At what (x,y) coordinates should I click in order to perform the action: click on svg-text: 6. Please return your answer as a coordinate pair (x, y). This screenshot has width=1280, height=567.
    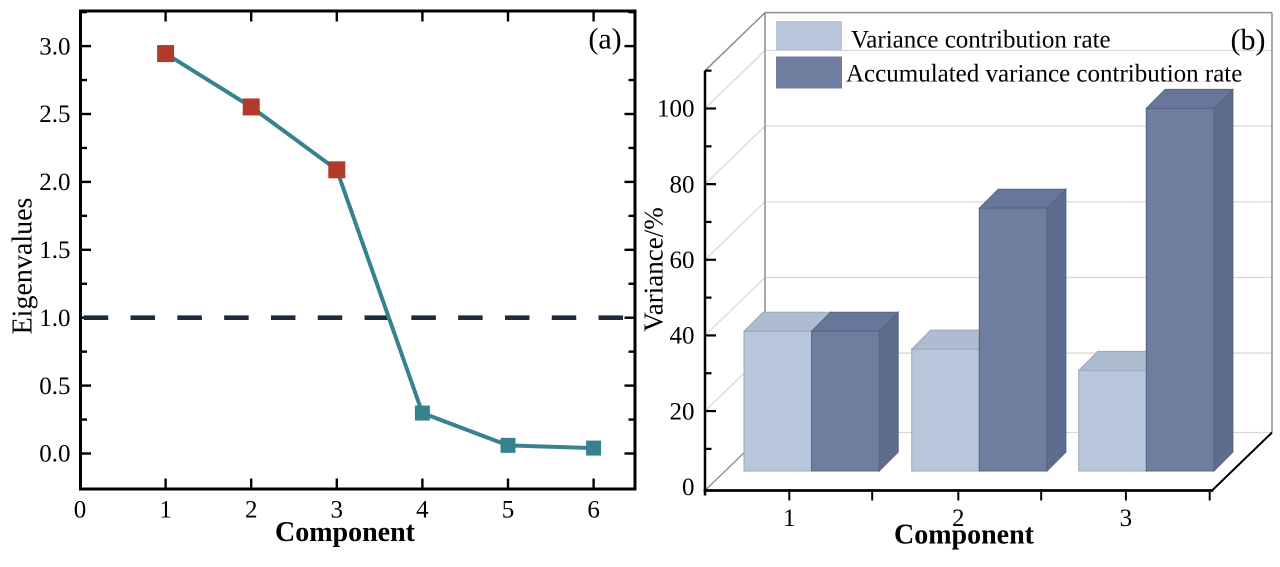
    Looking at the image, I should click on (593, 510).